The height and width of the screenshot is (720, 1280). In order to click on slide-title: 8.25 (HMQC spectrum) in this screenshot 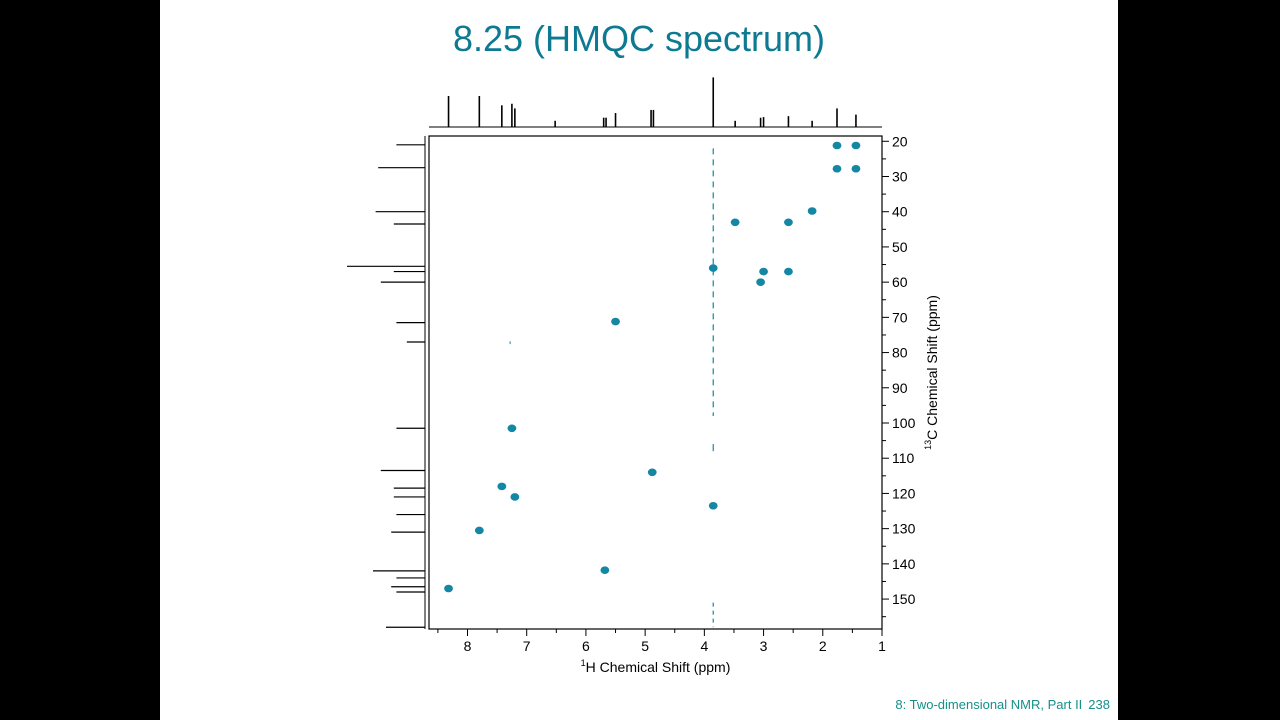, I will do `click(639, 38)`.